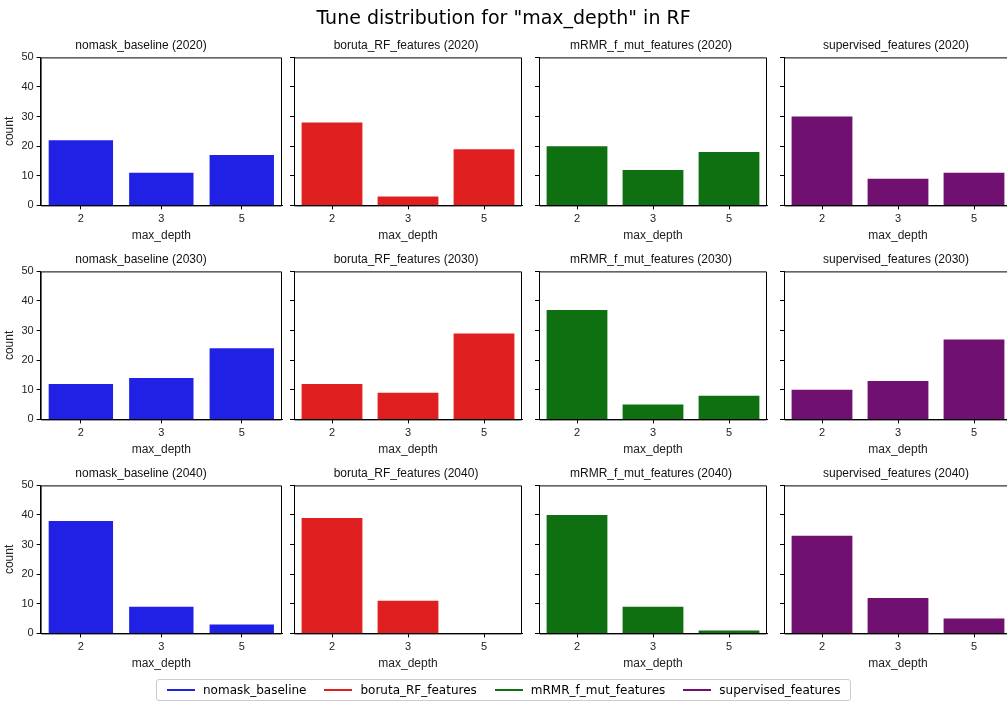 Image resolution: width=1007 pixels, height=711 pixels. What do you see at coordinates (651, 472) in the screenshot?
I see `chart-title: mRMR_f_mut_features (2040)` at bounding box center [651, 472].